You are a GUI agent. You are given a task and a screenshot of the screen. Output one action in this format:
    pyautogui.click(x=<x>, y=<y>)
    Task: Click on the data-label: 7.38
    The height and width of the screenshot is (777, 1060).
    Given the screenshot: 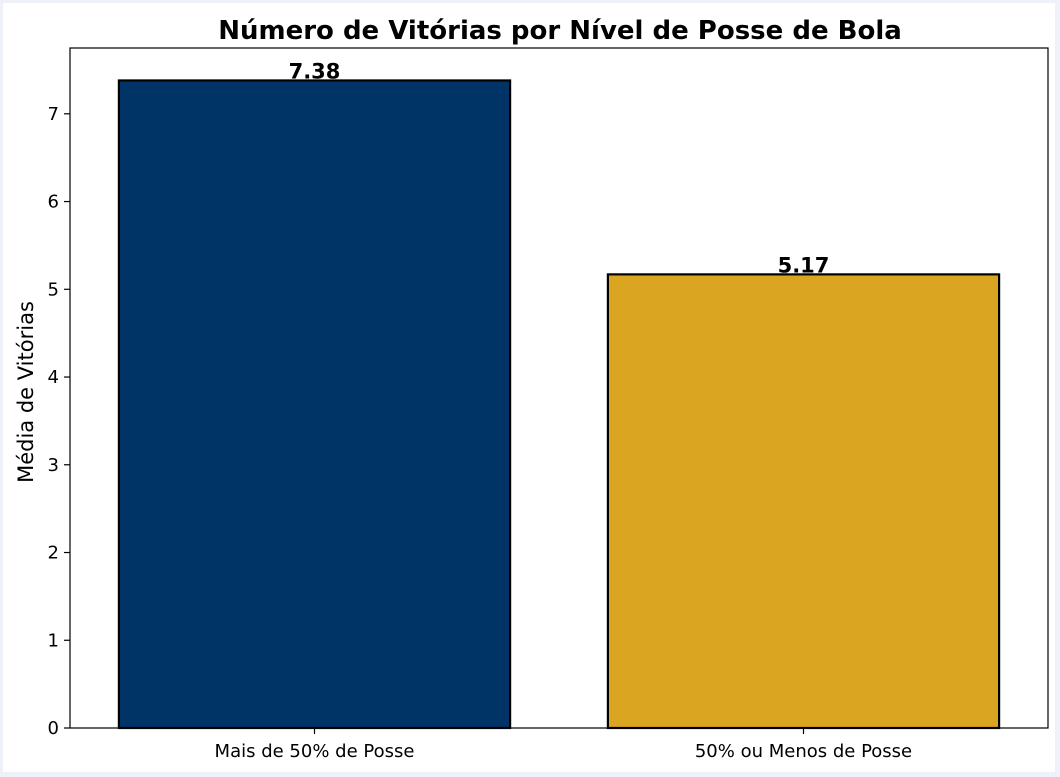 What is the action you would take?
    pyautogui.click(x=315, y=71)
    